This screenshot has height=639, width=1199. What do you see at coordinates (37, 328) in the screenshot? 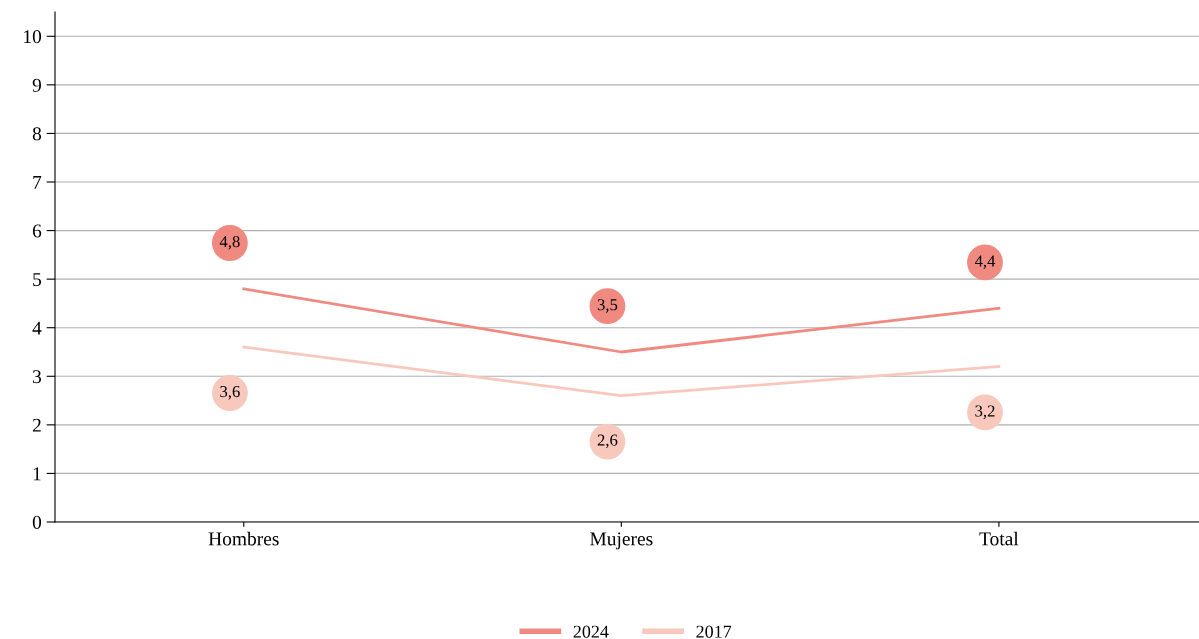
I see `y-tick-label: 4` at bounding box center [37, 328].